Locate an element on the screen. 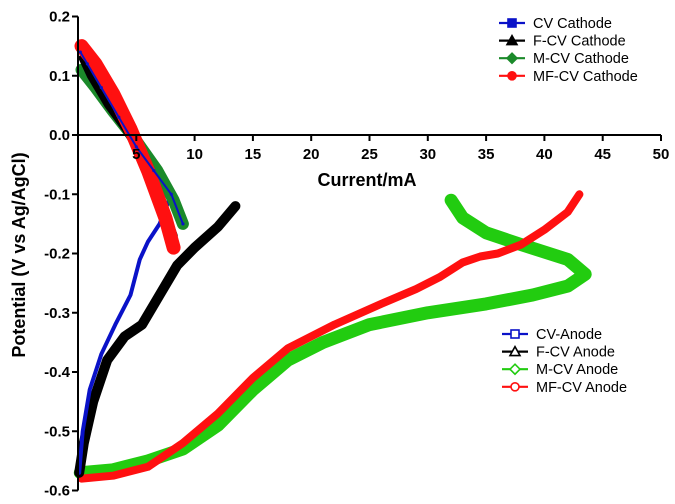  legend-label-f-cv-cathode: F-CV Cathode is located at coordinates (579, 42).